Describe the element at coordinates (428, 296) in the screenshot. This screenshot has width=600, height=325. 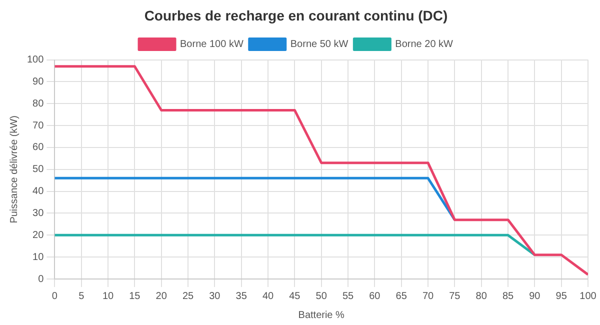
I see `x-tick-label: 70` at that location.